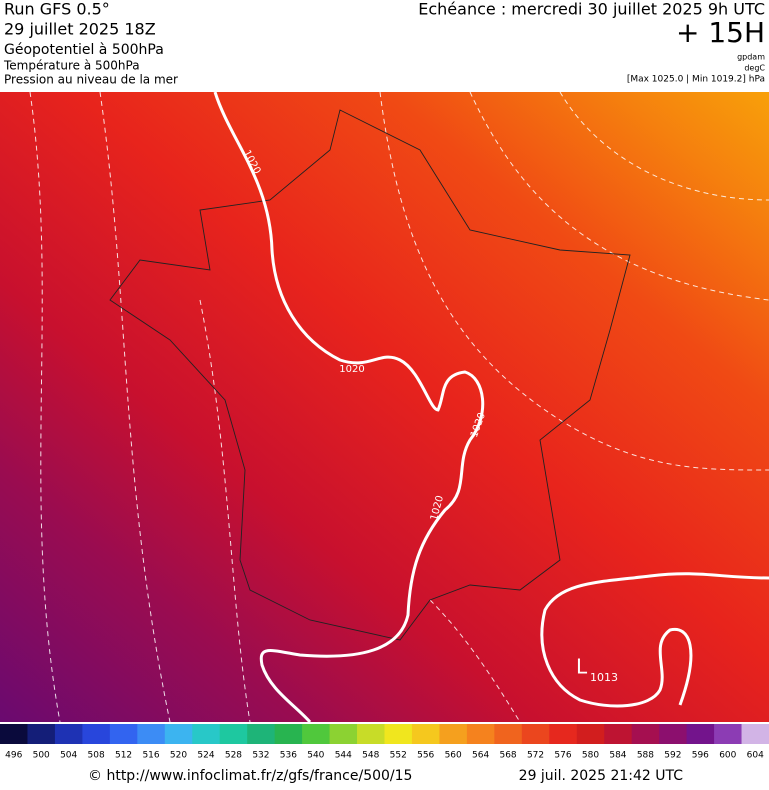  Describe the element at coordinates (617, 756) in the screenshot. I see `colorbar-label: 584` at that location.